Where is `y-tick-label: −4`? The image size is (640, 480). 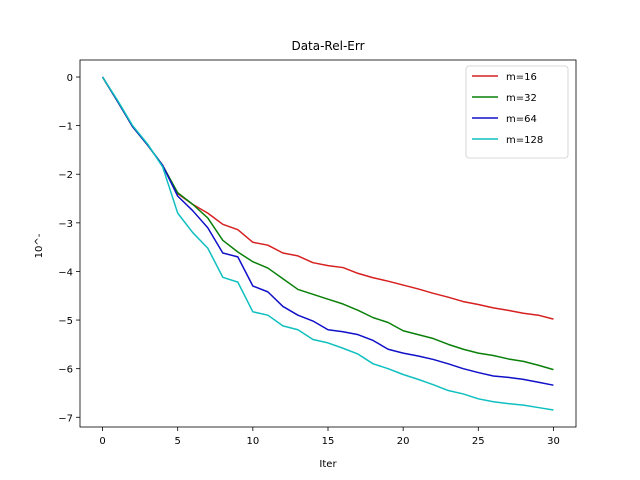
y-tick-label: −4 is located at coordinates (65, 272).